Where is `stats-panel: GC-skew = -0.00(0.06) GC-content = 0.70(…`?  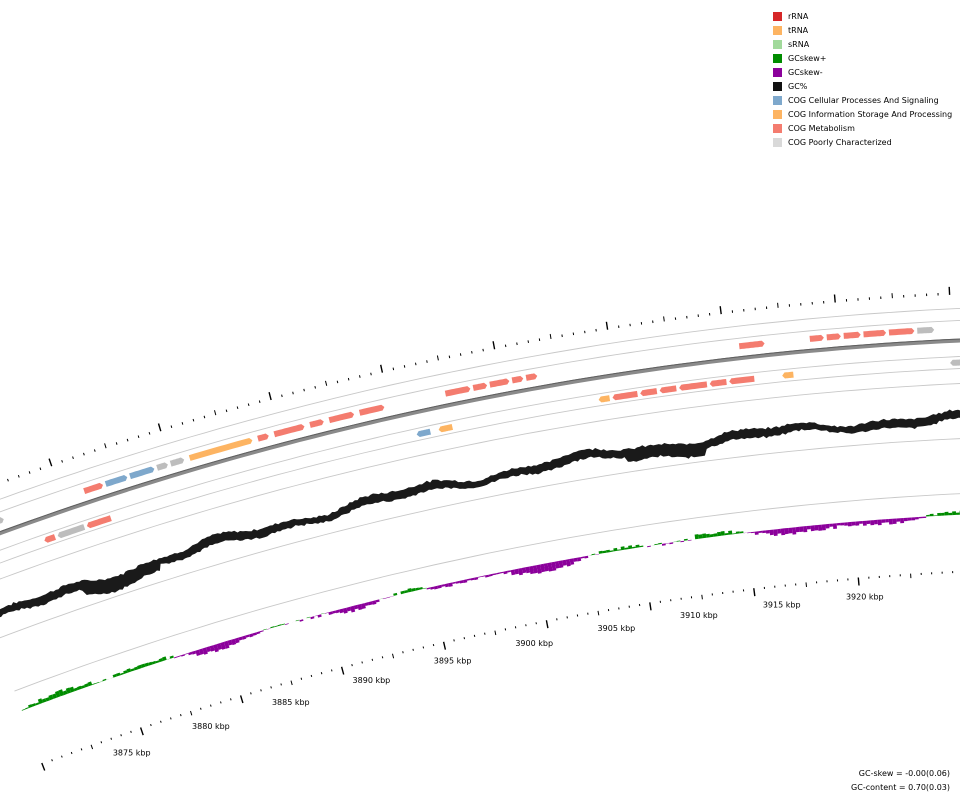 stats-panel: GC-skew = -0.00(0.06) GC-content = 0.70(… is located at coordinates (900, 781).